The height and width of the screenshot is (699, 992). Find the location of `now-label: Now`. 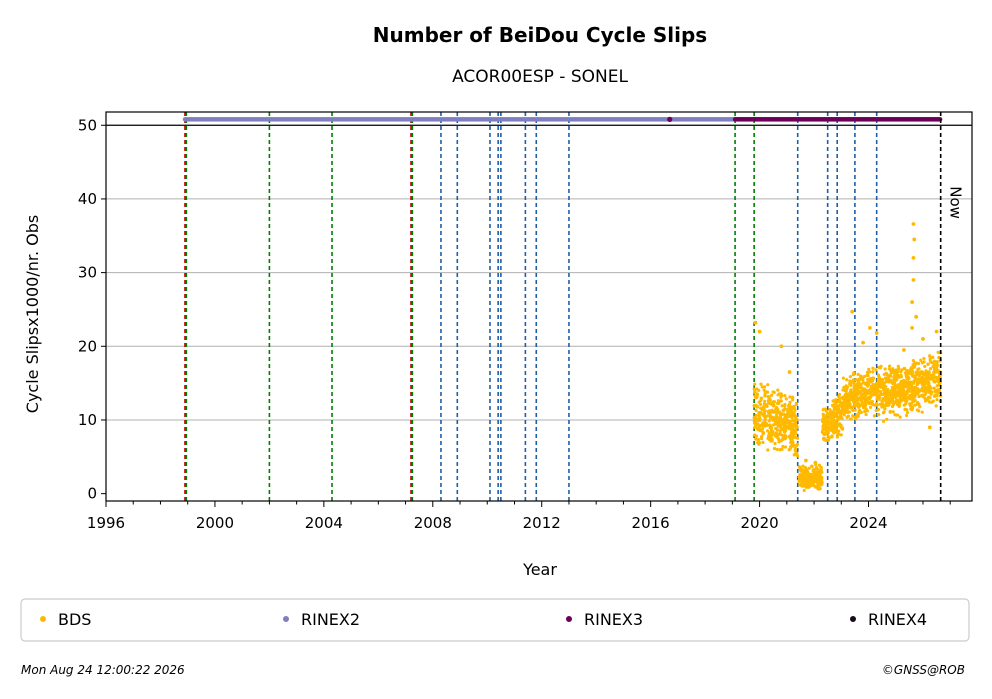

now-label: Now is located at coordinates (956, 202).